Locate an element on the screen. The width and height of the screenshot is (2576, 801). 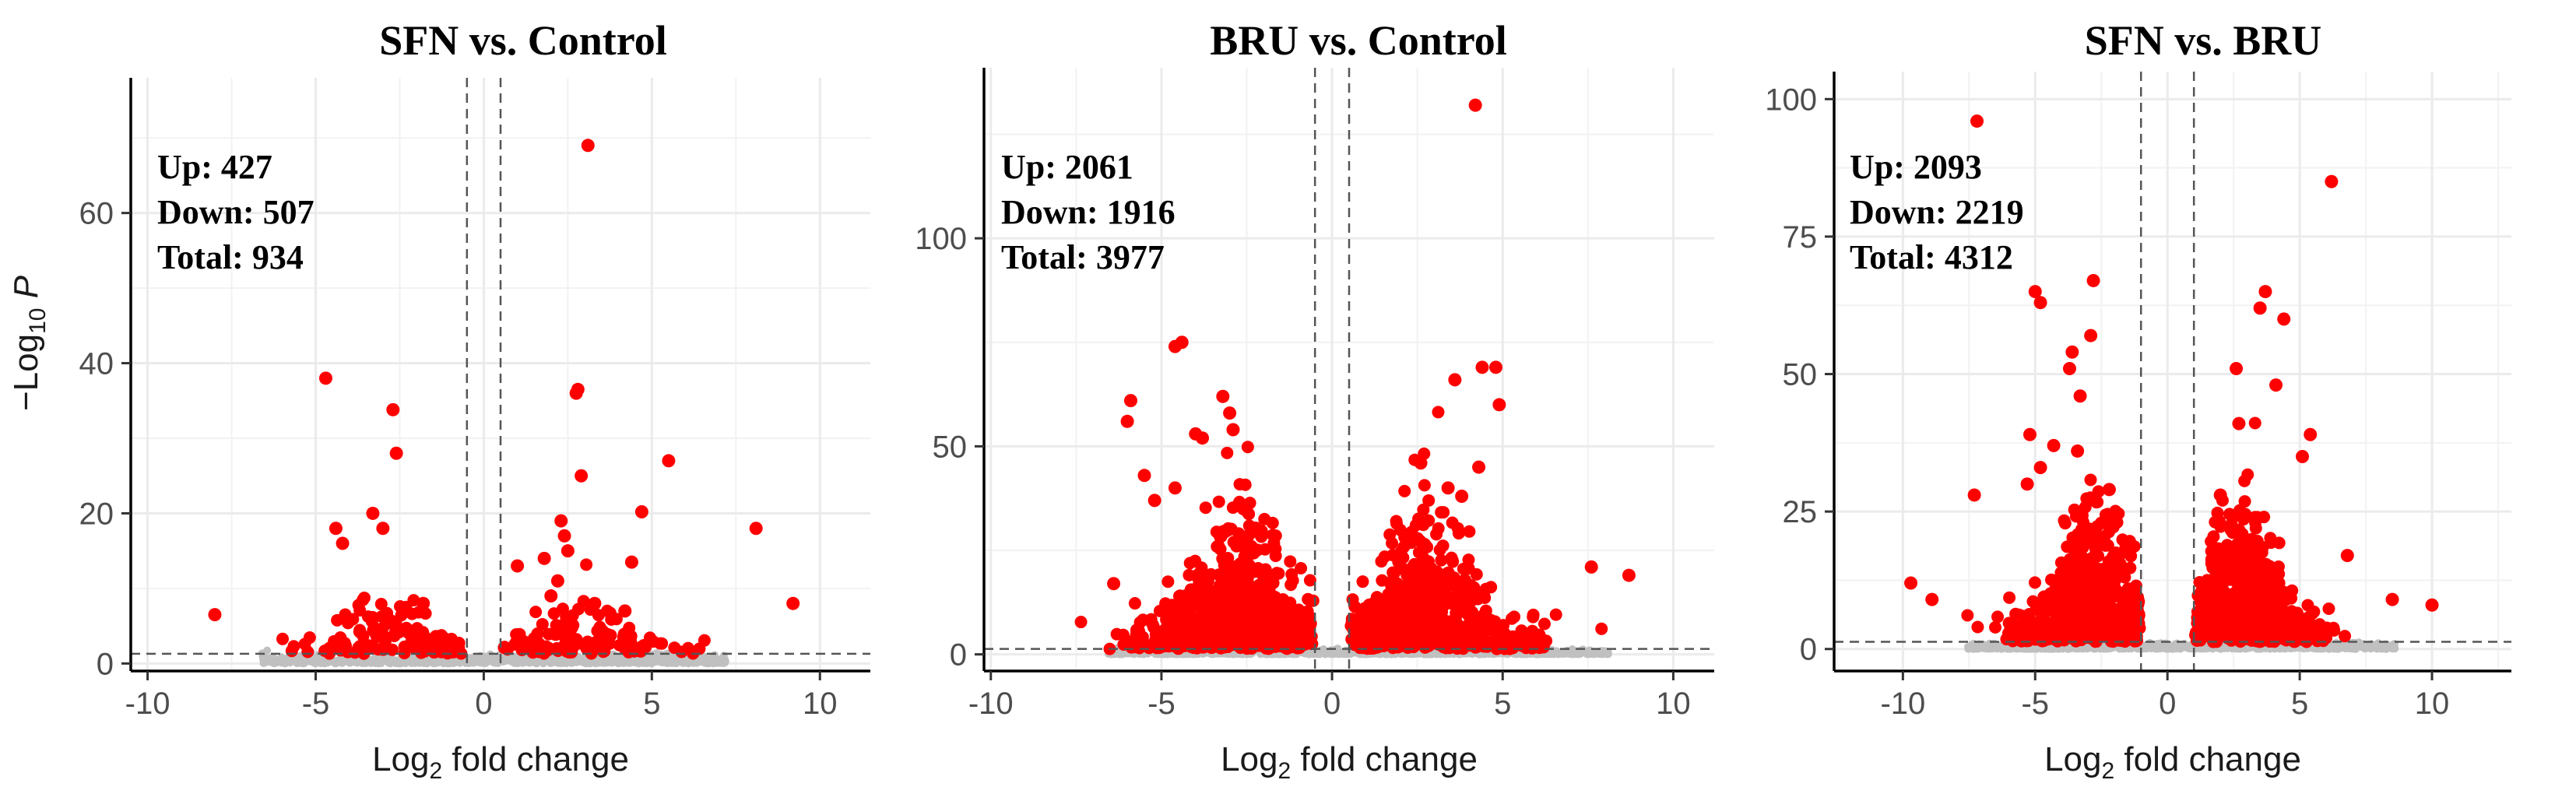
y-tick-label: 60 is located at coordinates (97, 214).